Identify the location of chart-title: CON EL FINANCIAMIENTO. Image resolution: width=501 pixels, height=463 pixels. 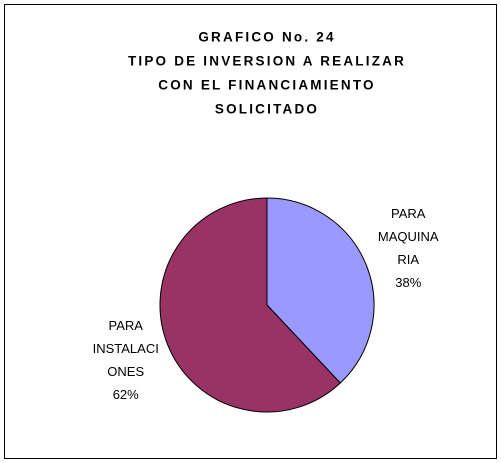
(266, 85).